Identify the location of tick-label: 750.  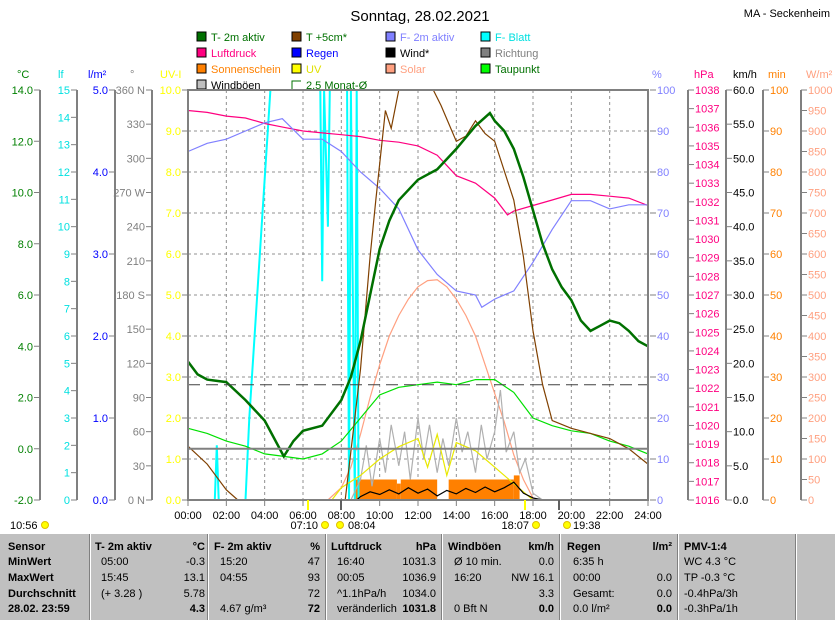
(817, 194).